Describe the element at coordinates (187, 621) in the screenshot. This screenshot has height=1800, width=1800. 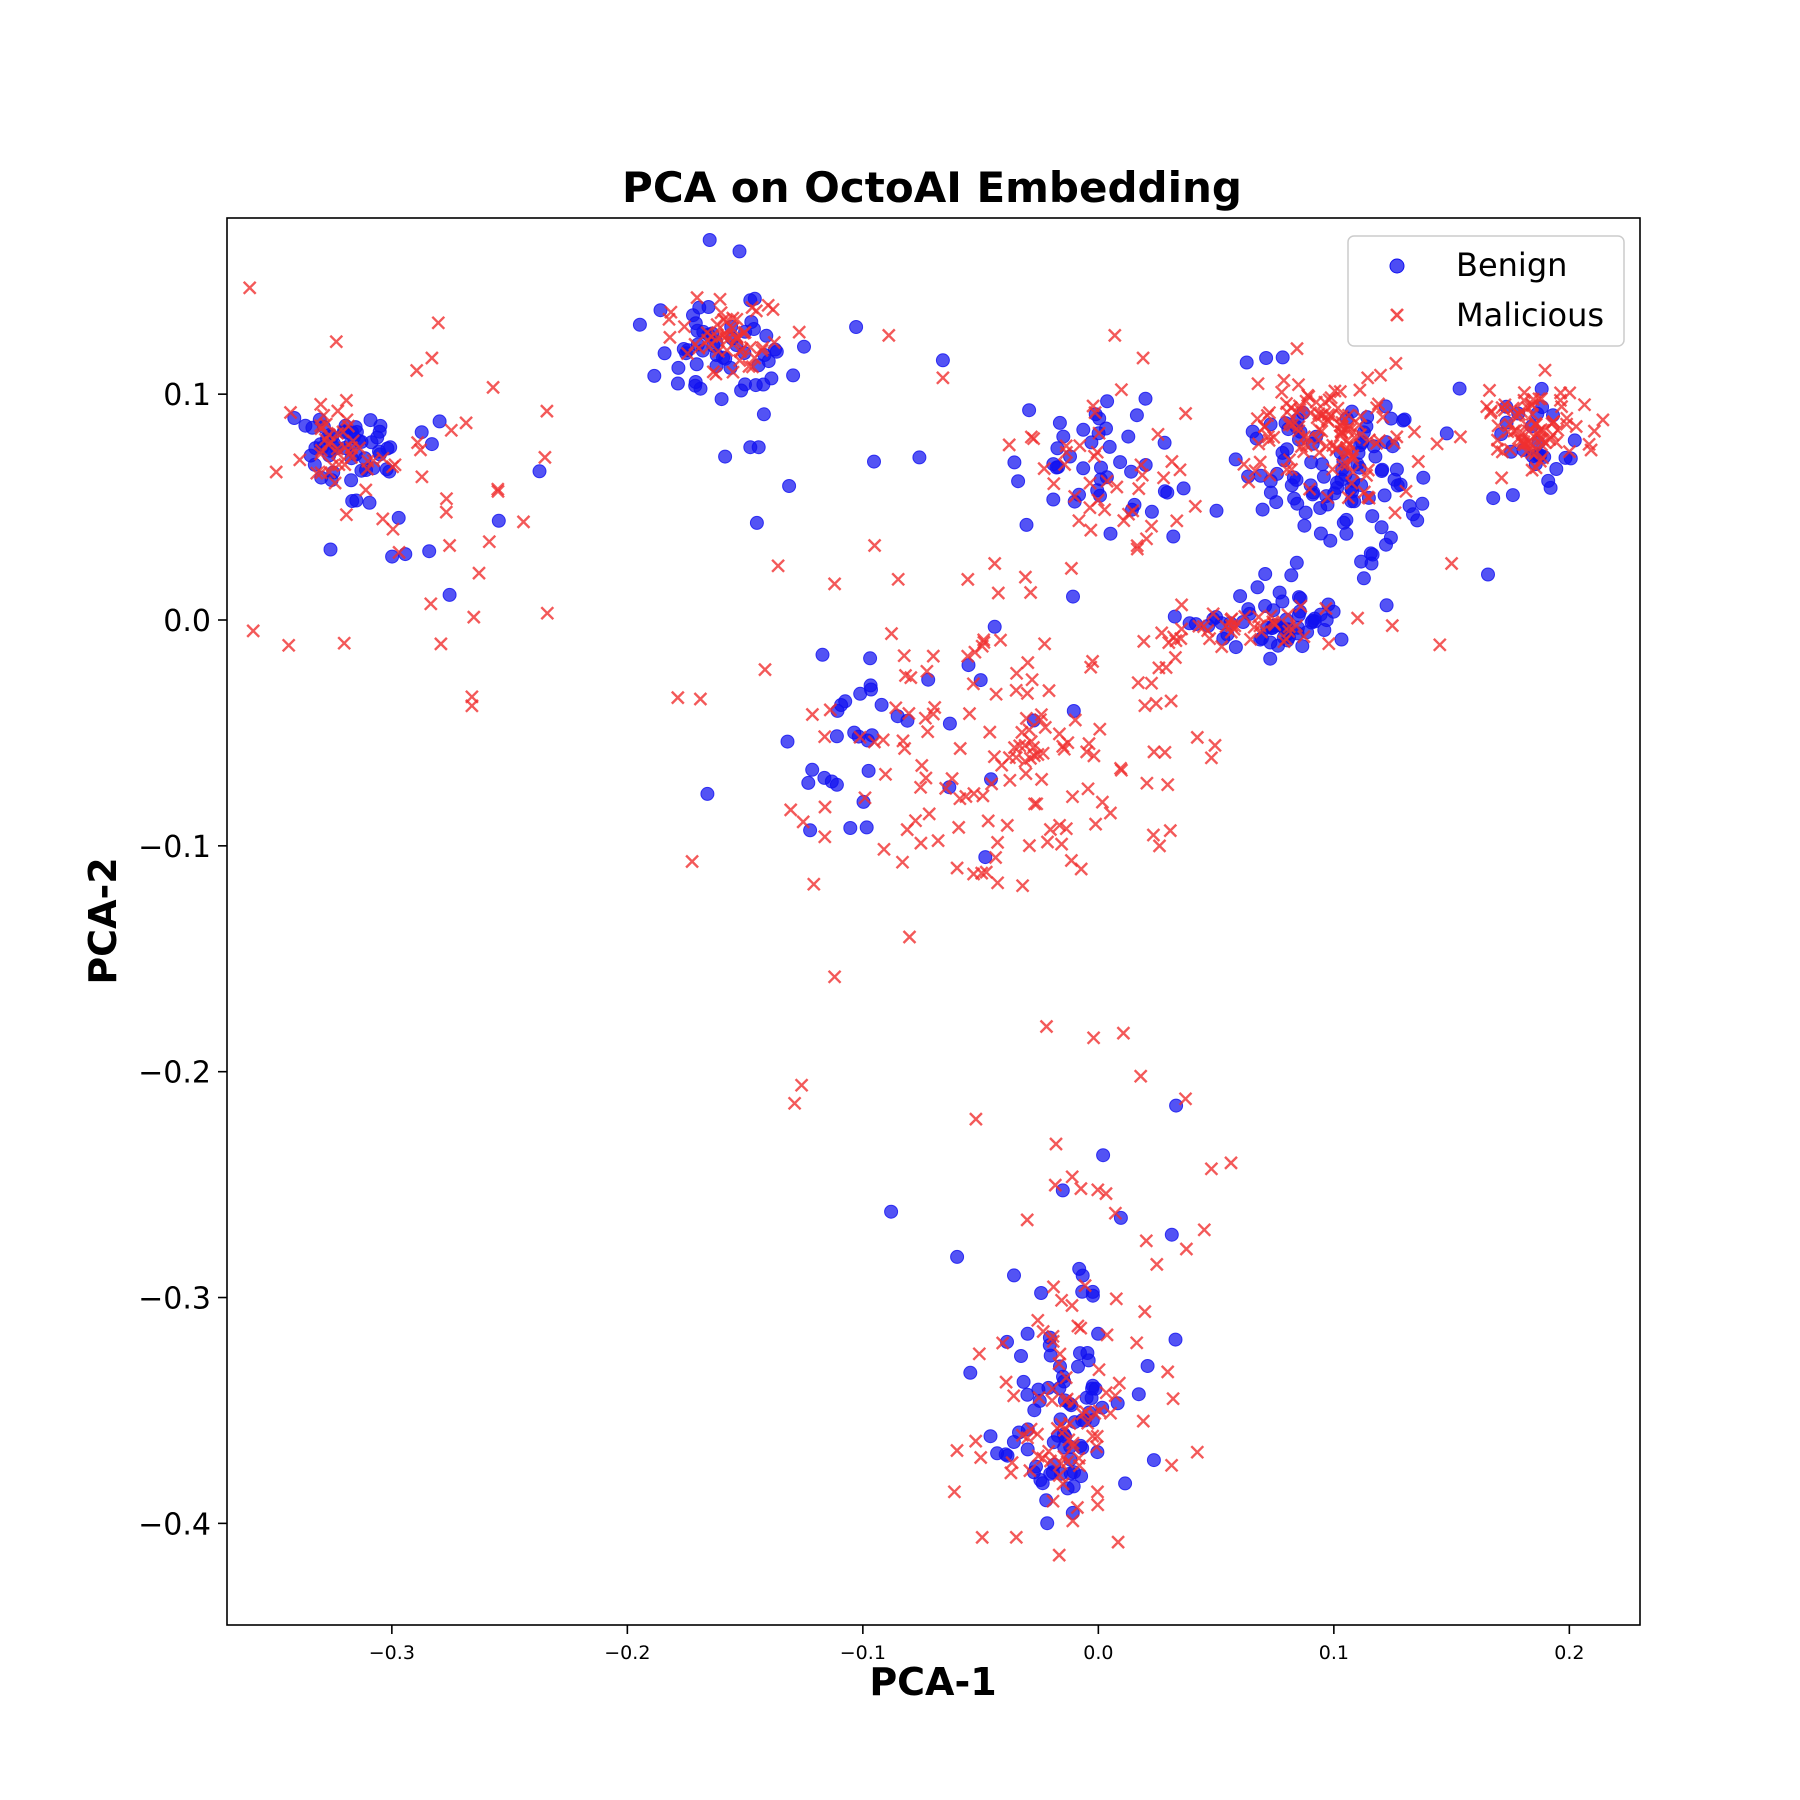
I see `y-tick-label: 0.0` at that location.